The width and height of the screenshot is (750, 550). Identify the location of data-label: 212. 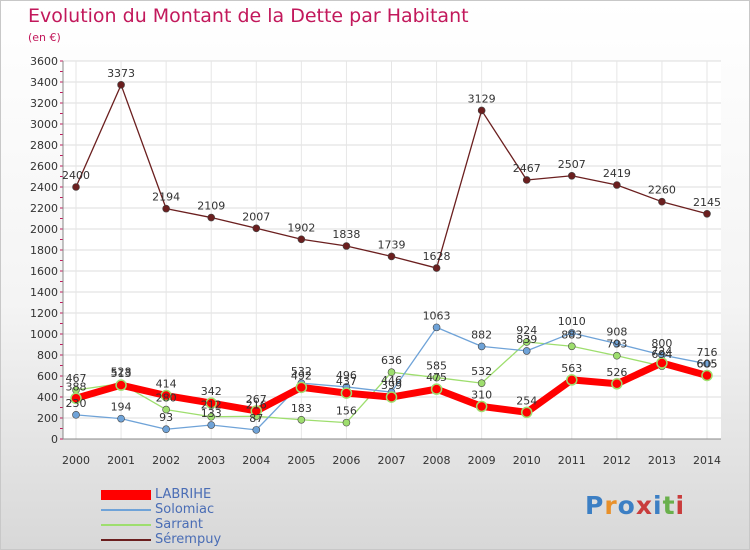
(211, 405).